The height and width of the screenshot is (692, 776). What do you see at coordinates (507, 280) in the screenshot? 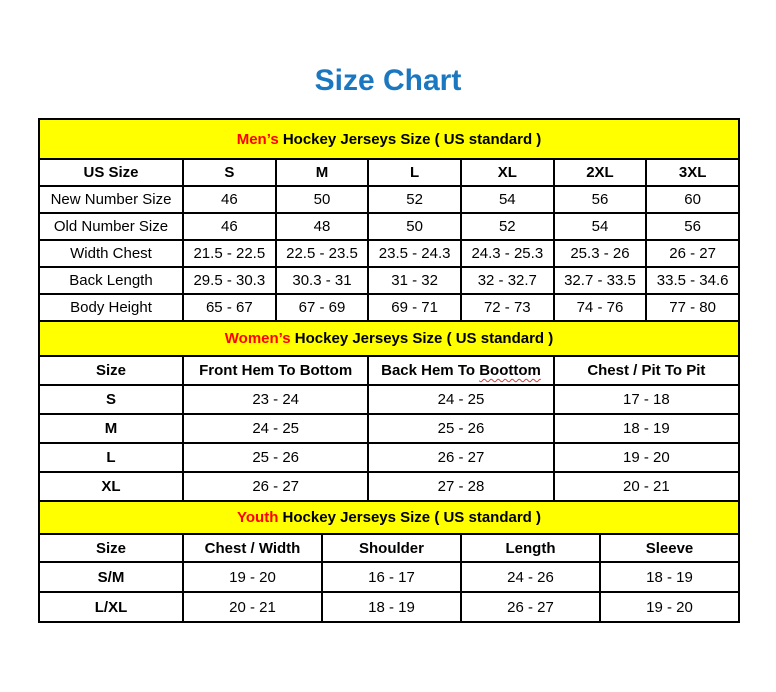
I see `mens-table-cell: 32 - 32.7` at bounding box center [507, 280].